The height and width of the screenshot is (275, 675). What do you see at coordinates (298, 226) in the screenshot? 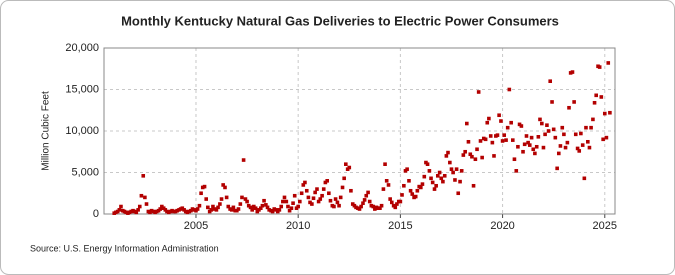
I see `x-tick-label: 2010` at bounding box center [298, 226].